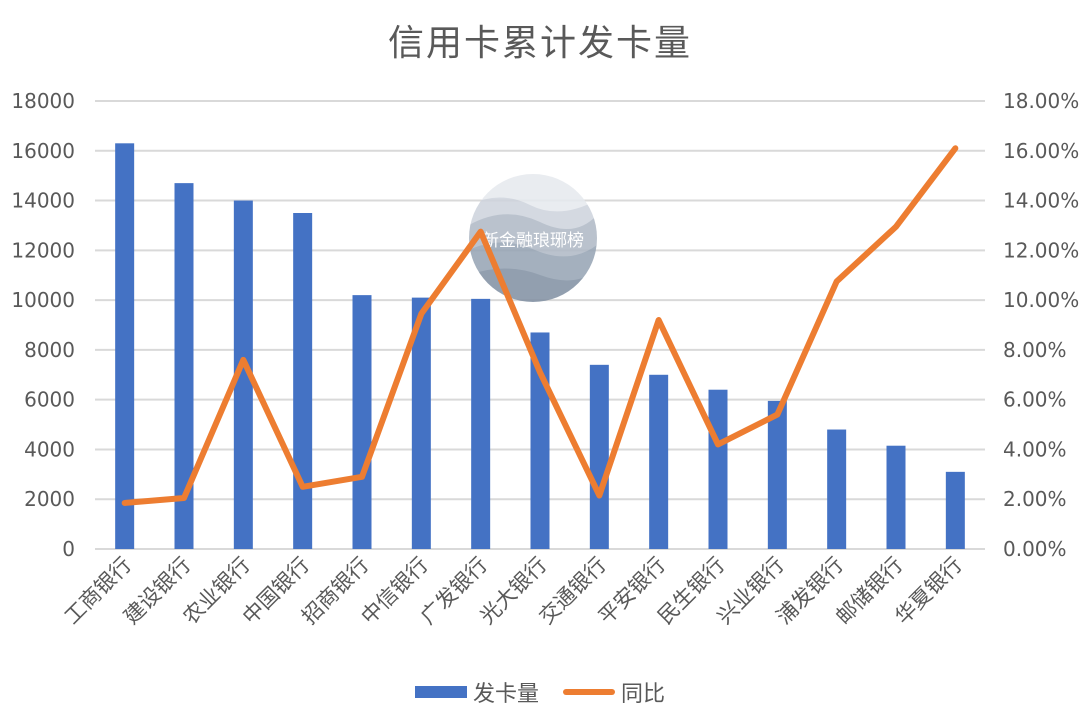 This screenshot has height=723, width=1080. I want to click on y2-tick-label: 10.00%, so click(1041, 300).